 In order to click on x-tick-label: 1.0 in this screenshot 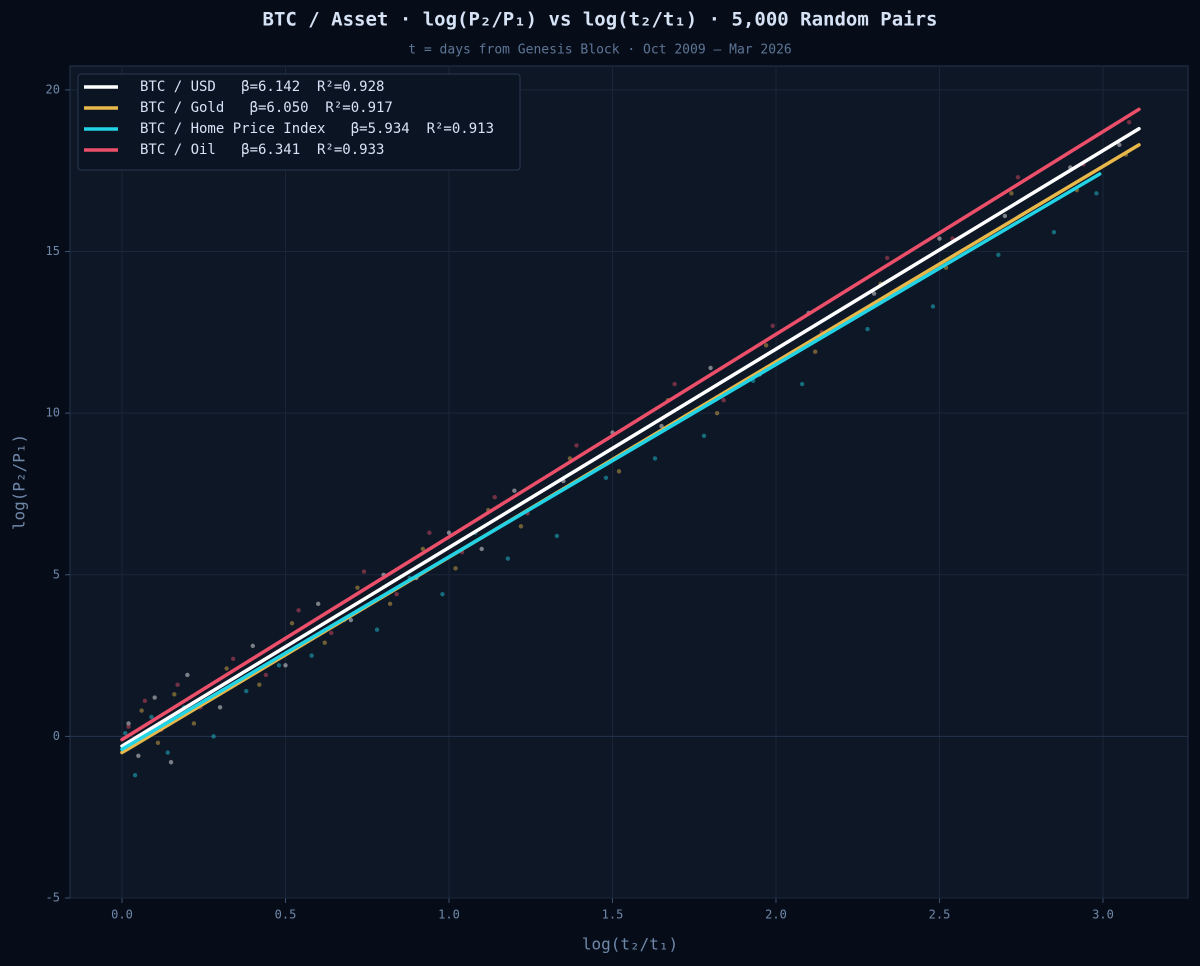, I will do `click(449, 915)`.